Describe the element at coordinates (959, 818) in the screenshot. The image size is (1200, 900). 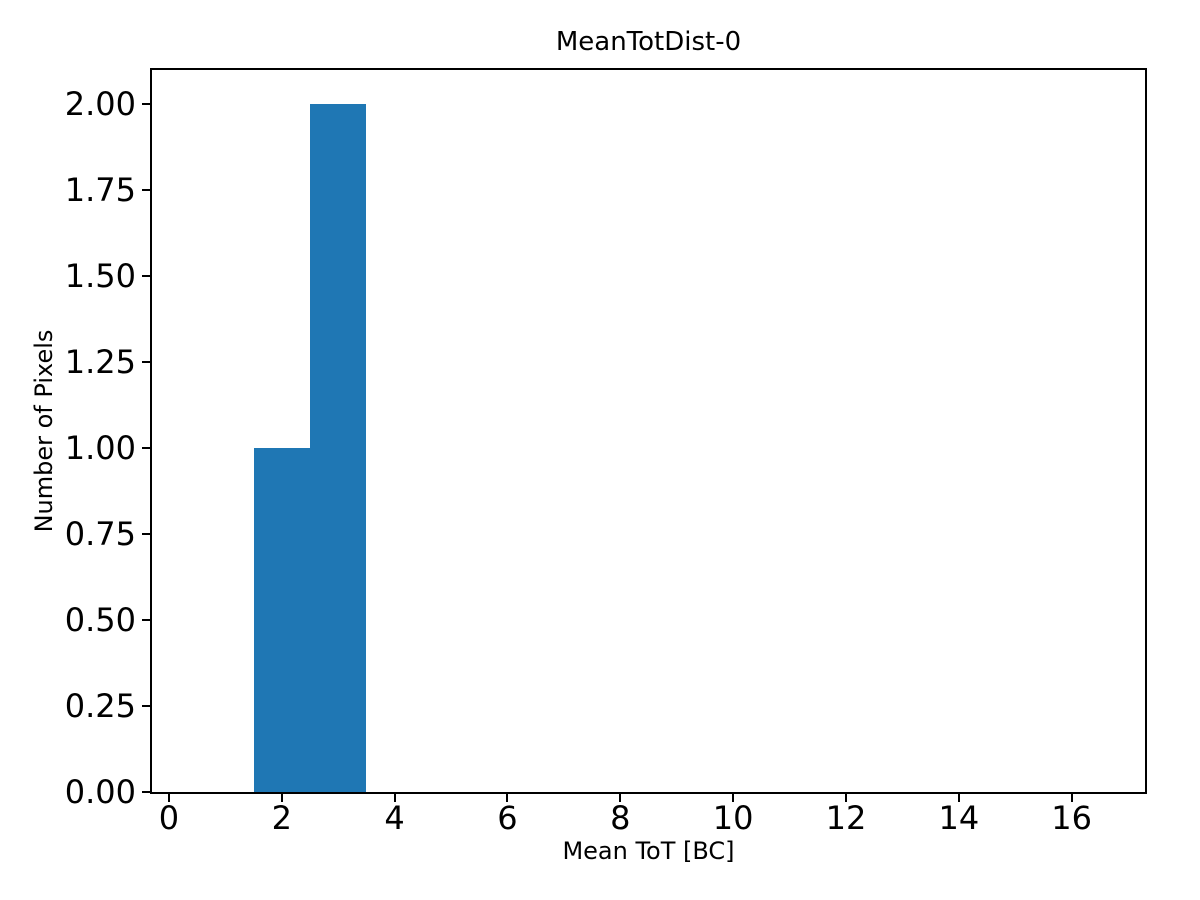
I see `x-tick-label: 14` at that location.